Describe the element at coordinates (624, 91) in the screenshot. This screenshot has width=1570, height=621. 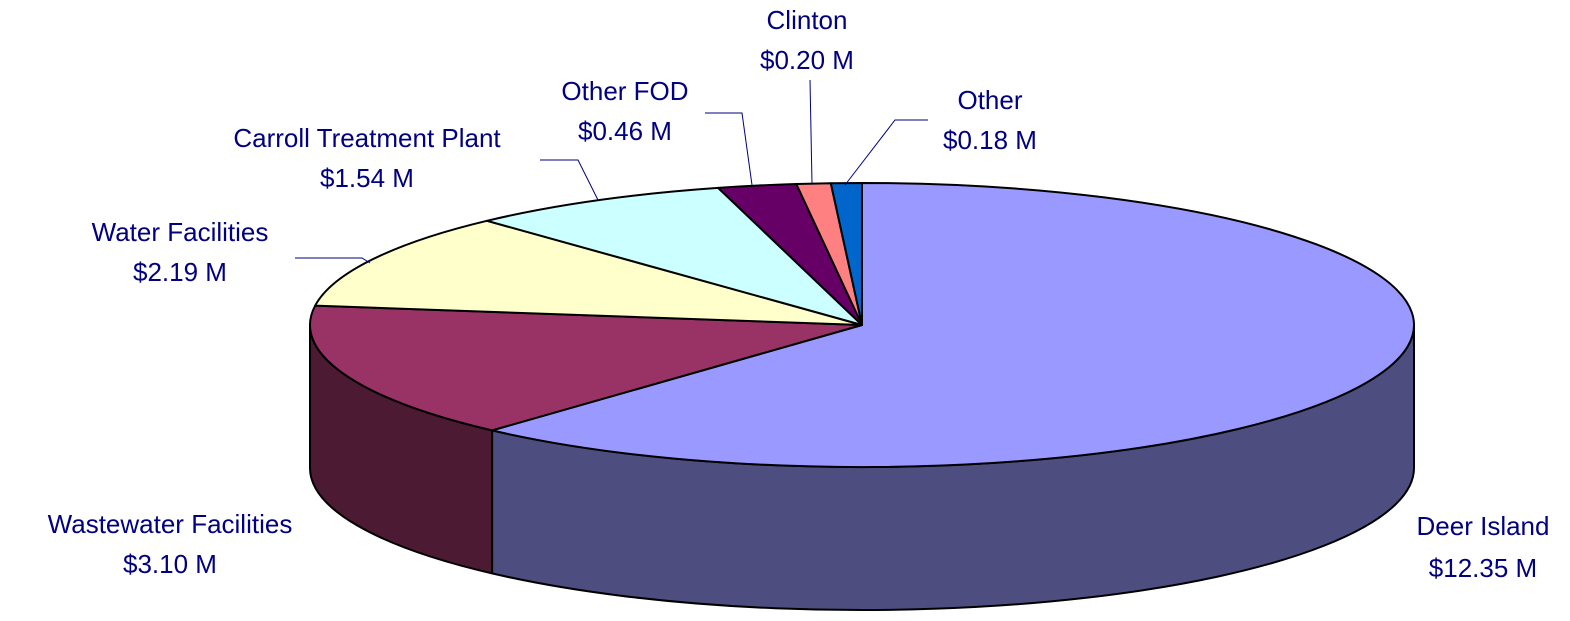
I see `slice-label: Other FOD` at that location.